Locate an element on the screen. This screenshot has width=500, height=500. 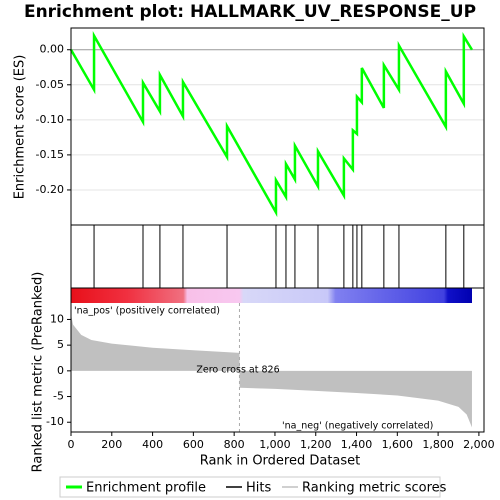
y-tick-label: 10 is located at coordinates (57, 318).